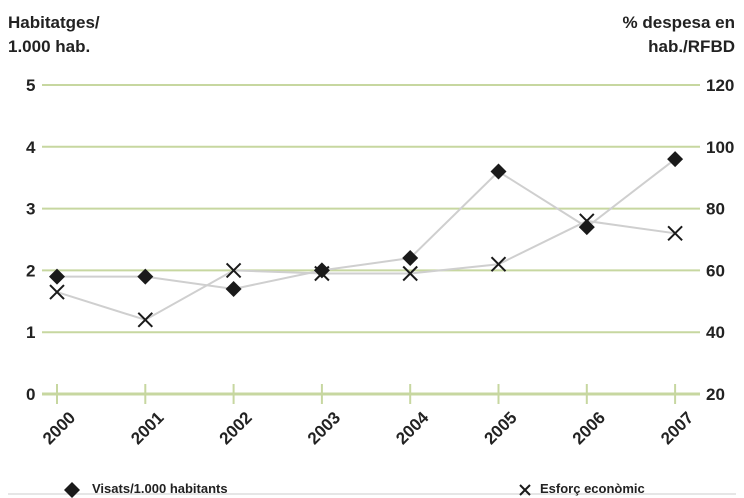 Image resolution: width=744 pixels, height=498 pixels. Describe the element at coordinates (410, 258) in the screenshot. I see `data-point-visats-2004` at that location.